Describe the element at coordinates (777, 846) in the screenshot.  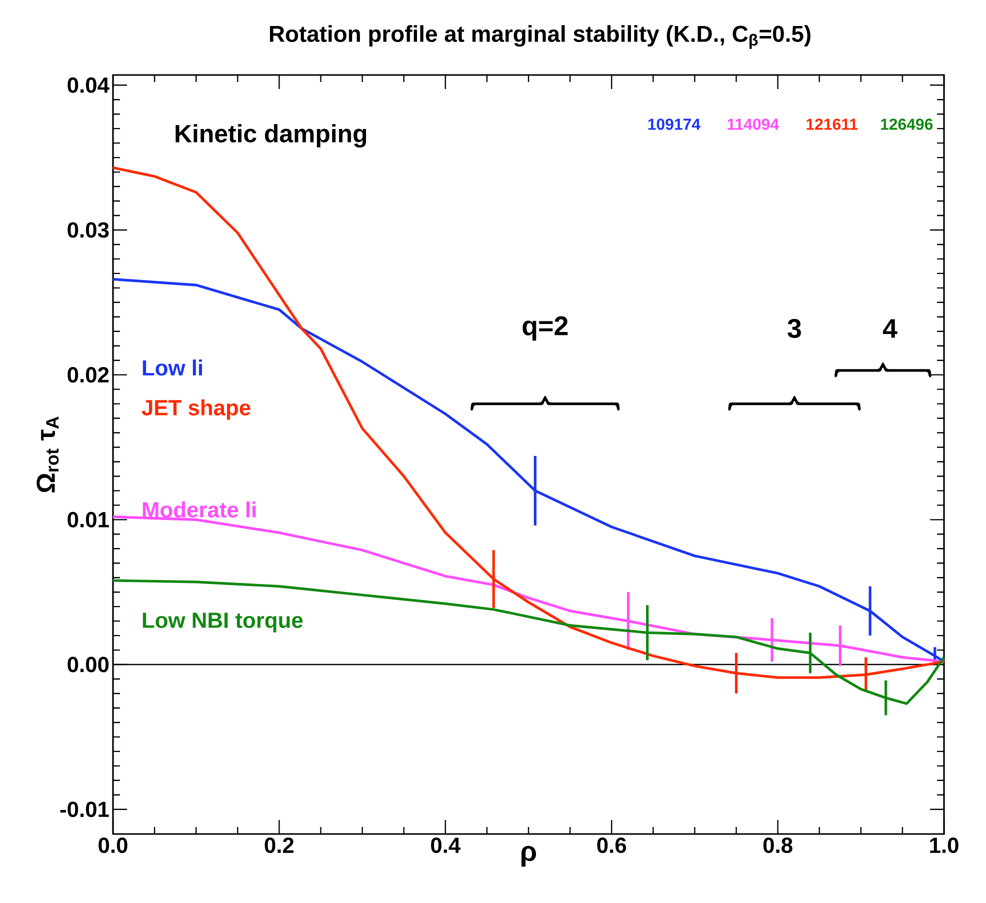
I see `x-tick-label: 0.8` at that location.